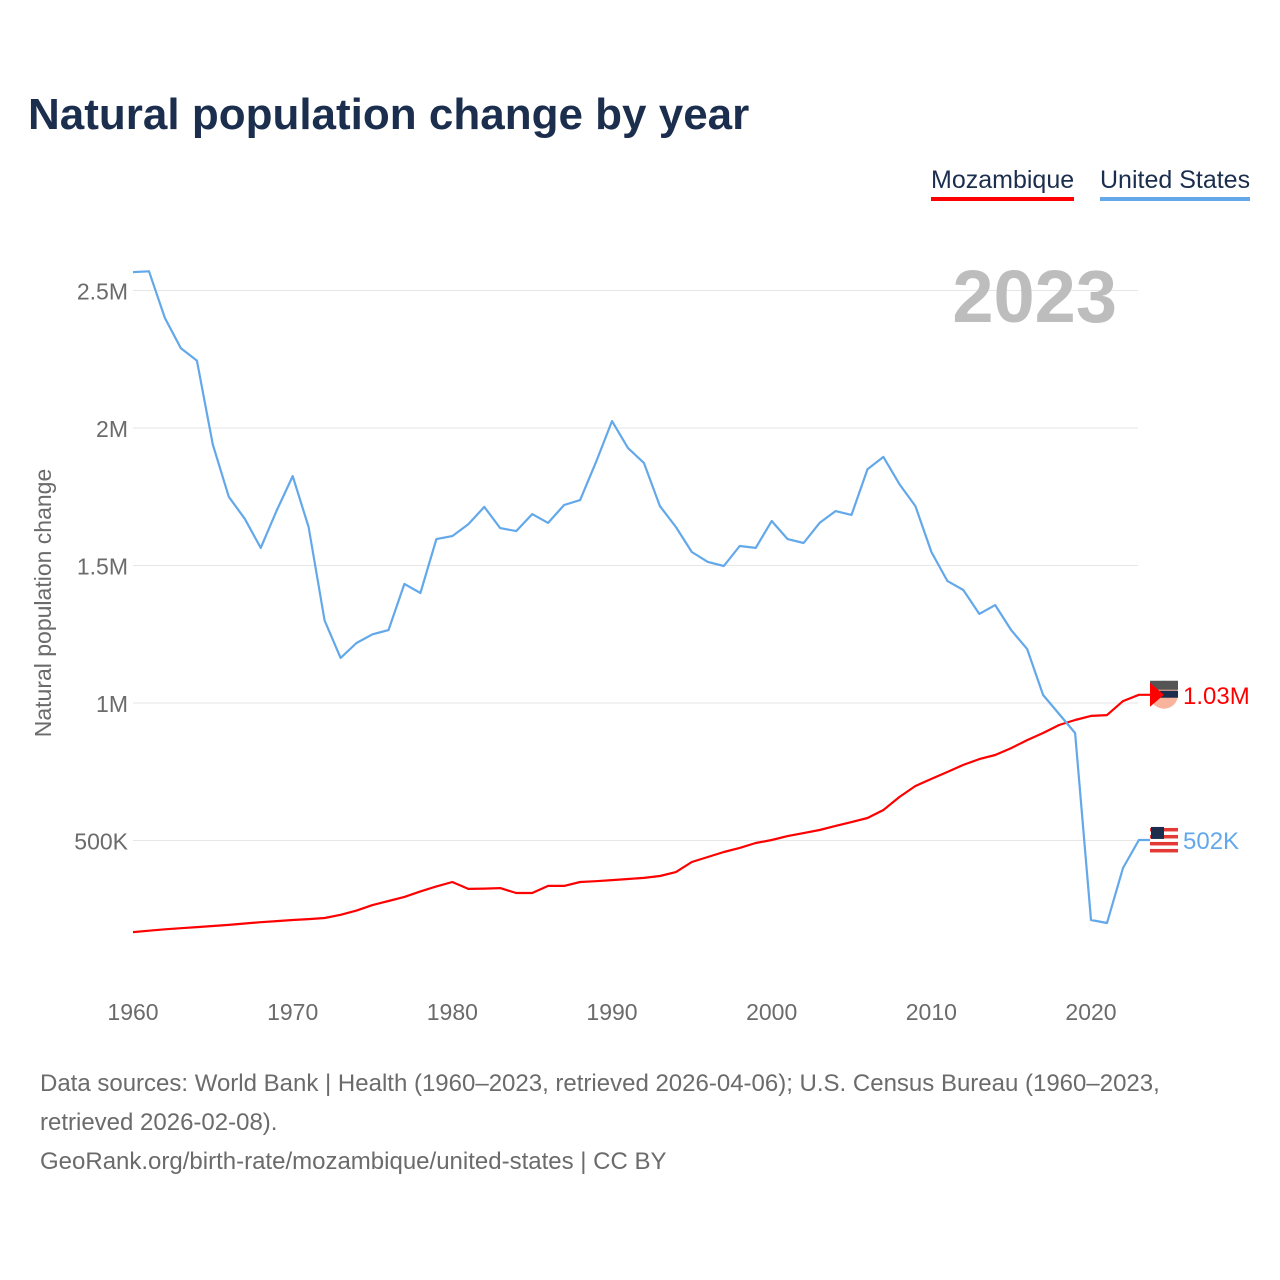 This screenshot has height=1280, width=1280. I want to click on end-value-united-states: 502K, so click(1211, 841).